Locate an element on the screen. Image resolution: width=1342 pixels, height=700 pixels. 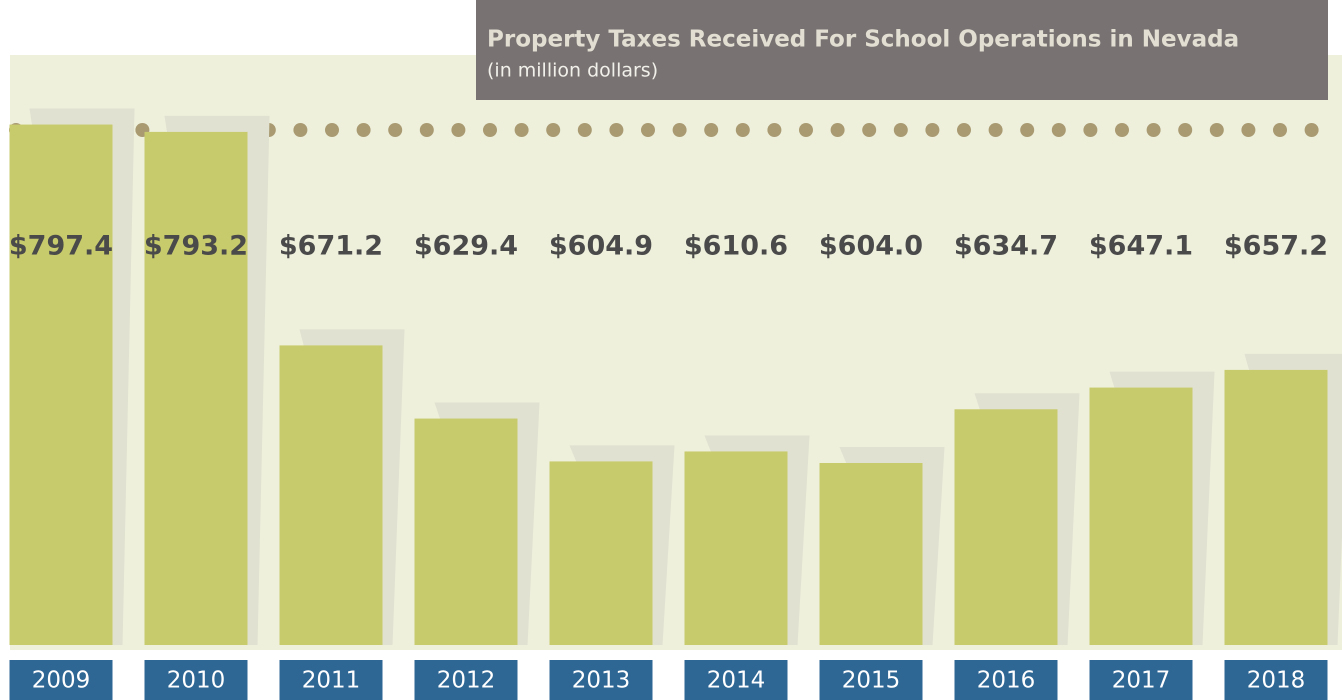
value-label: $604.9 is located at coordinates (601, 246).